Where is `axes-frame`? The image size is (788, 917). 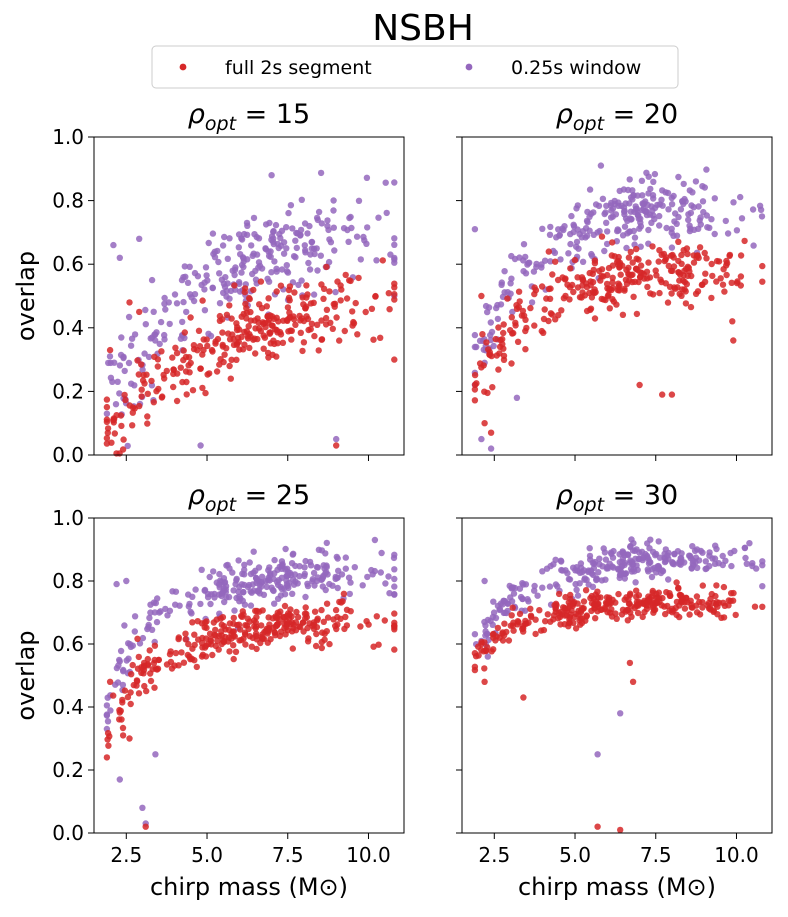
axes-frame is located at coordinates (617, 296).